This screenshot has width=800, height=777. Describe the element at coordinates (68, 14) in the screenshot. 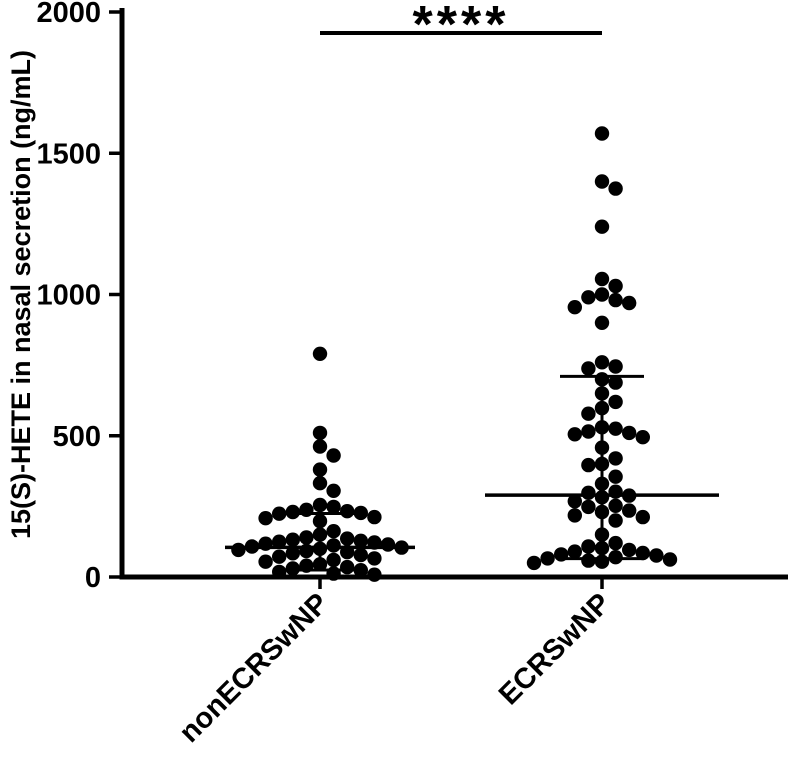

I see `y-tick-label: 2000` at that location.